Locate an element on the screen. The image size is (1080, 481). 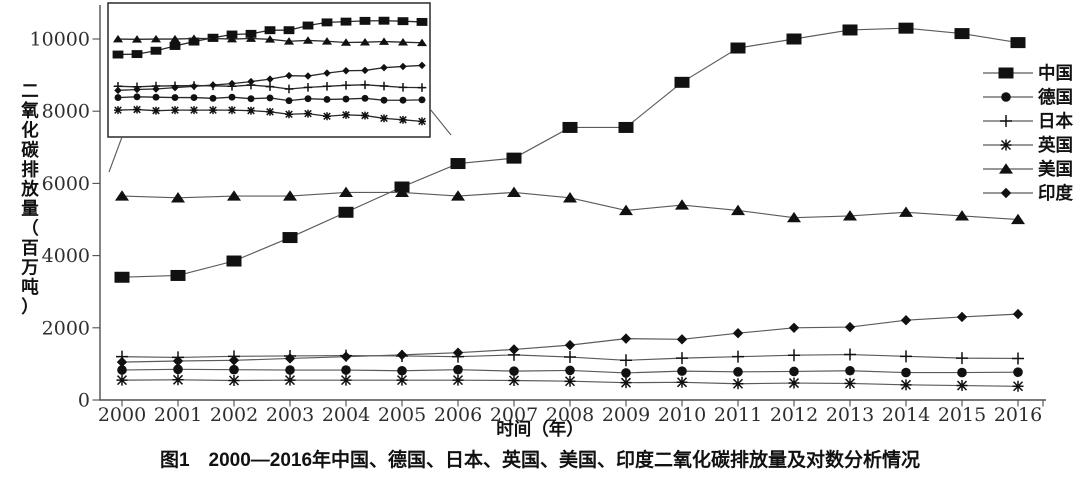
legend-item-japan: 日本 is located at coordinates (1028, 121).